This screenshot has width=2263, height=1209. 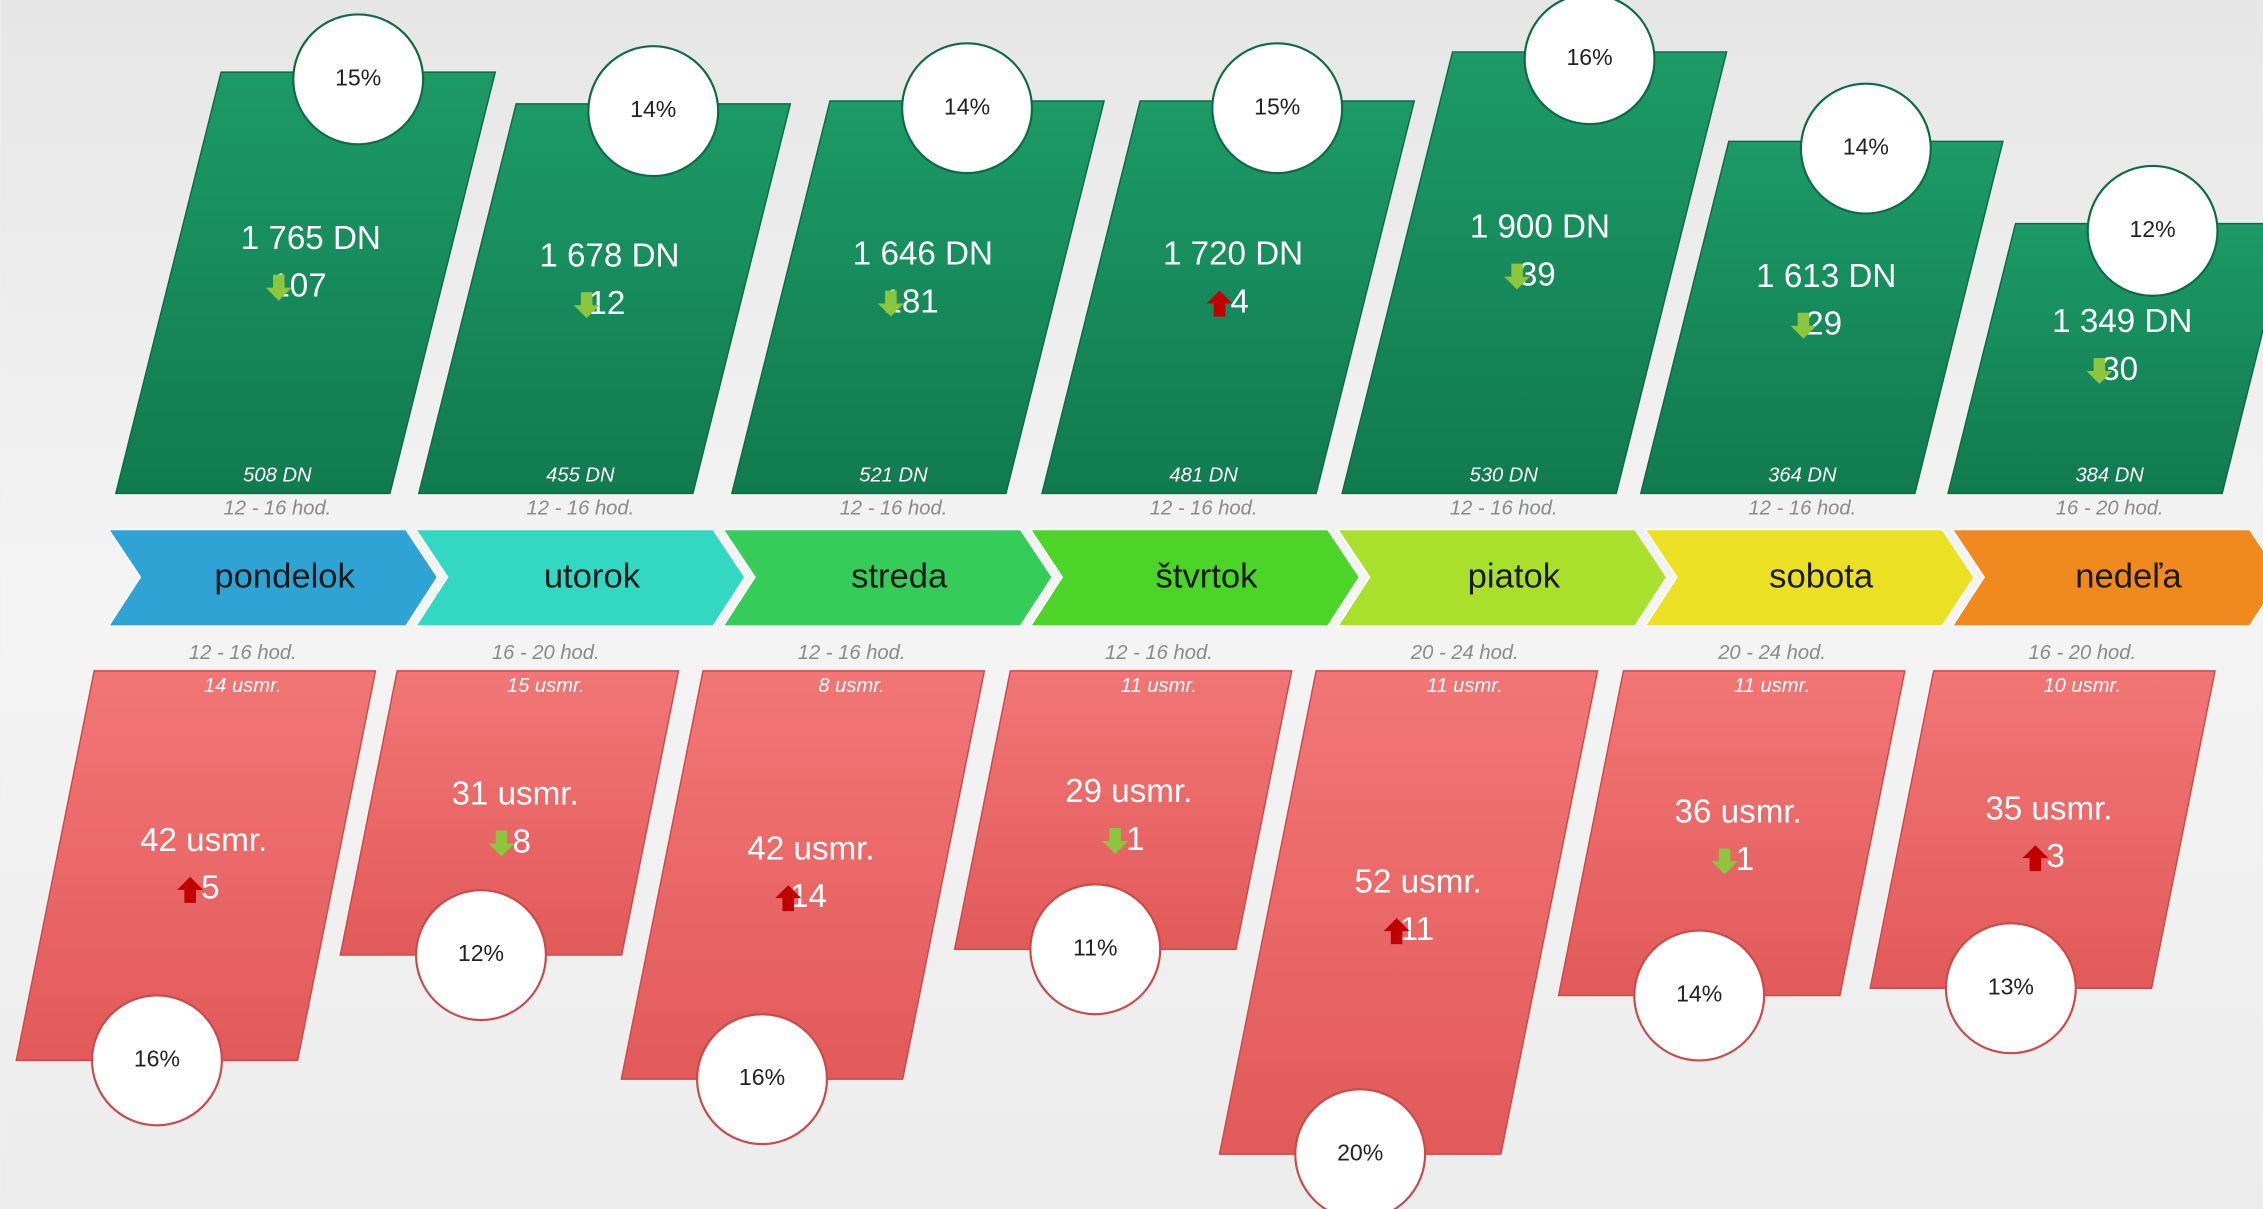 What do you see at coordinates (2048, 808) in the screenshot?
I see `fatalities-count: 35 usmr.` at bounding box center [2048, 808].